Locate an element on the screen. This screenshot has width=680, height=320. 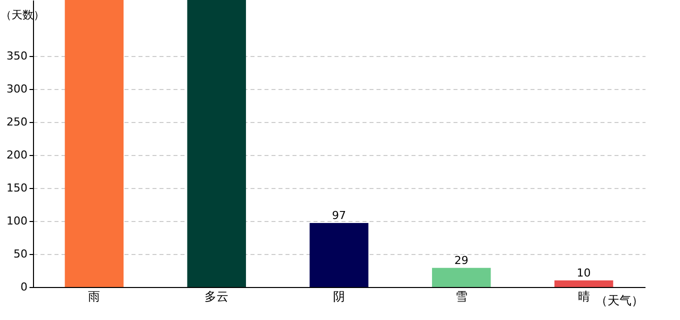
y-tick-label: 200 is located at coordinates (17, 155).